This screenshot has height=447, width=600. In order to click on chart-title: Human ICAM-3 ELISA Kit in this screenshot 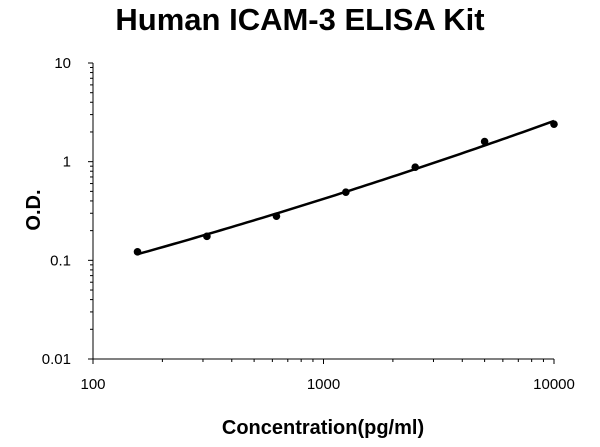, I will do `click(300, 19)`.